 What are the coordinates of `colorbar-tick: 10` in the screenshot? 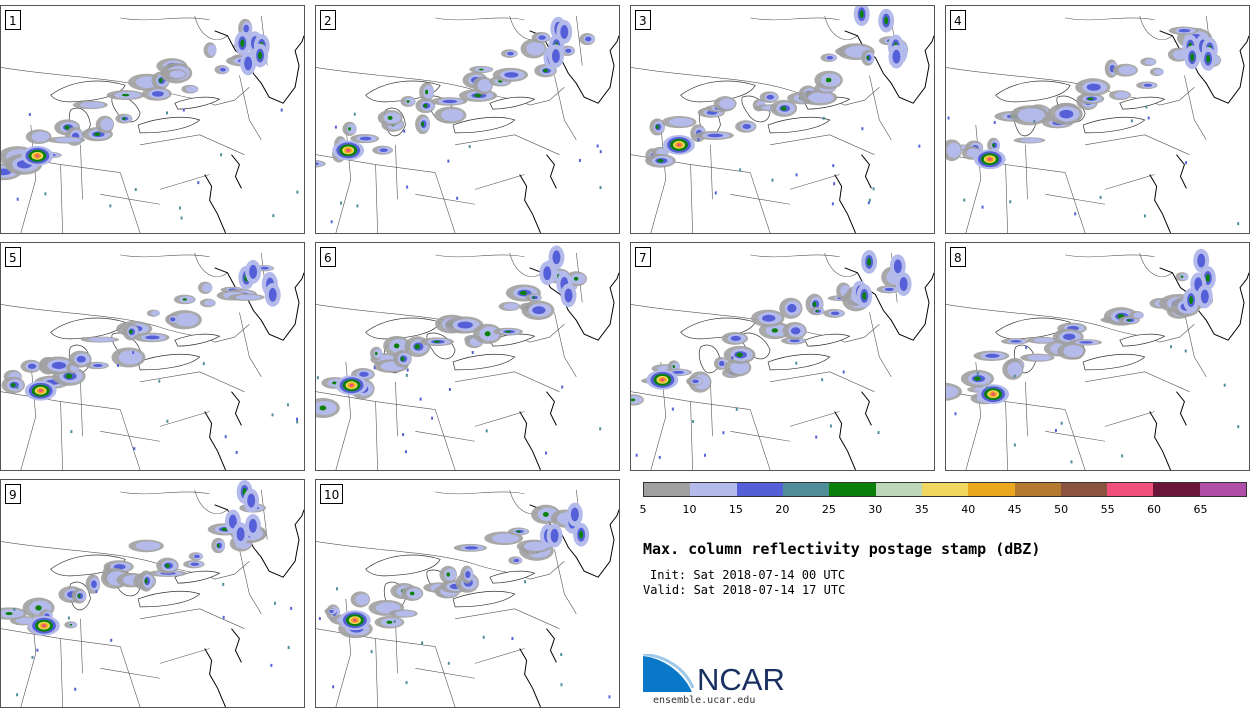 It's located at (689, 509).